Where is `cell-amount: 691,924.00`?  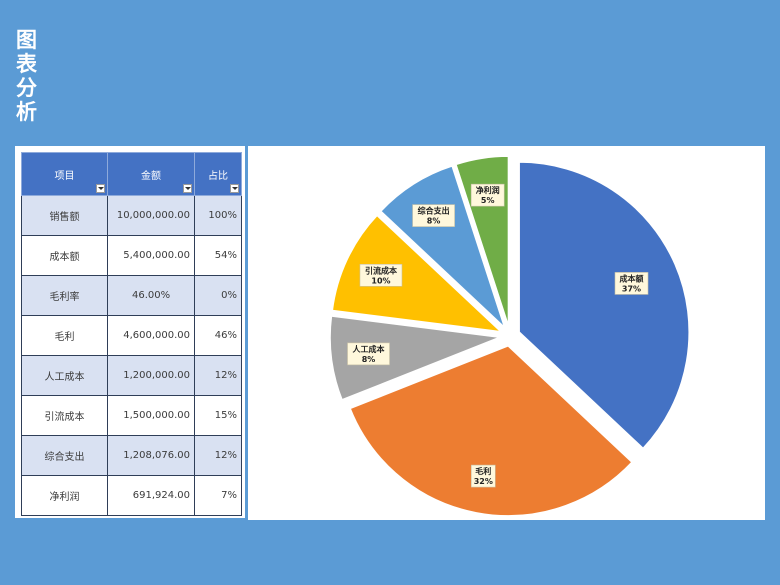
cell-amount: 691,924.00 is located at coordinates (151, 495).